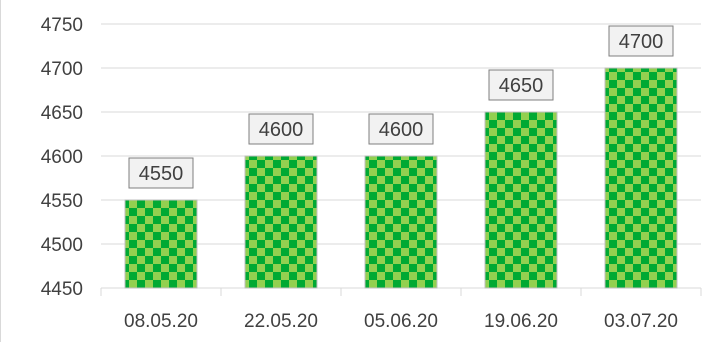 This screenshot has height=347, width=725. I want to click on x-tick-label: 22.05.20, so click(281, 321).